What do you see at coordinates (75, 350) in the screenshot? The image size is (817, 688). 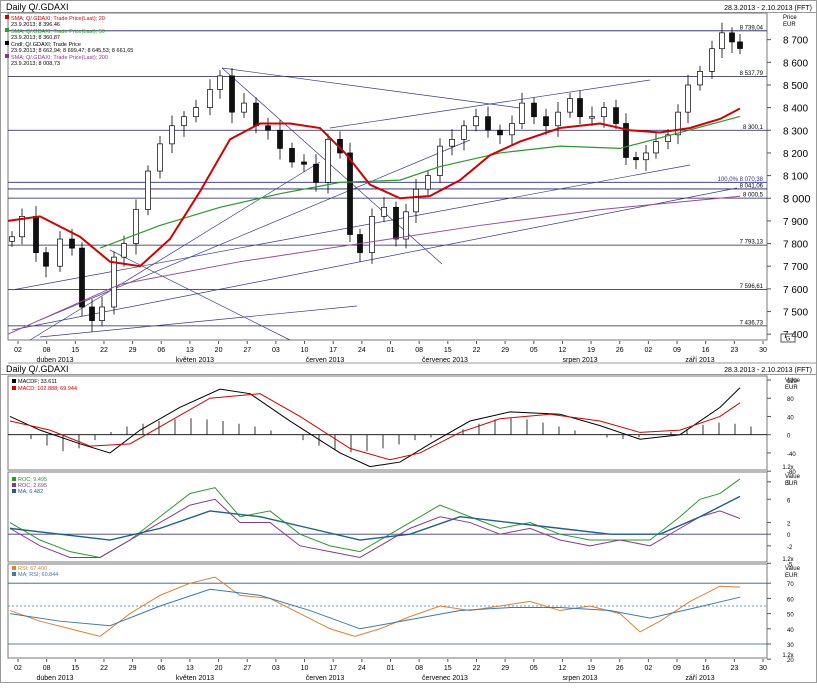 I see `main-xtick-label: 15` at bounding box center [75, 350].